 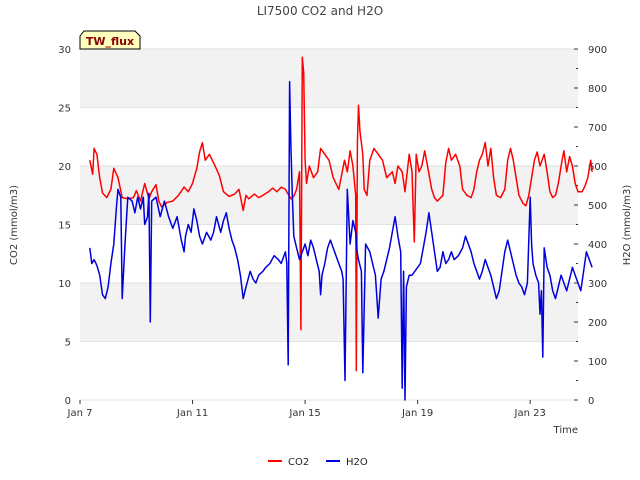 What do you see at coordinates (597, 89) in the screenshot?
I see `y2-tick-label: 800` at bounding box center [597, 89].